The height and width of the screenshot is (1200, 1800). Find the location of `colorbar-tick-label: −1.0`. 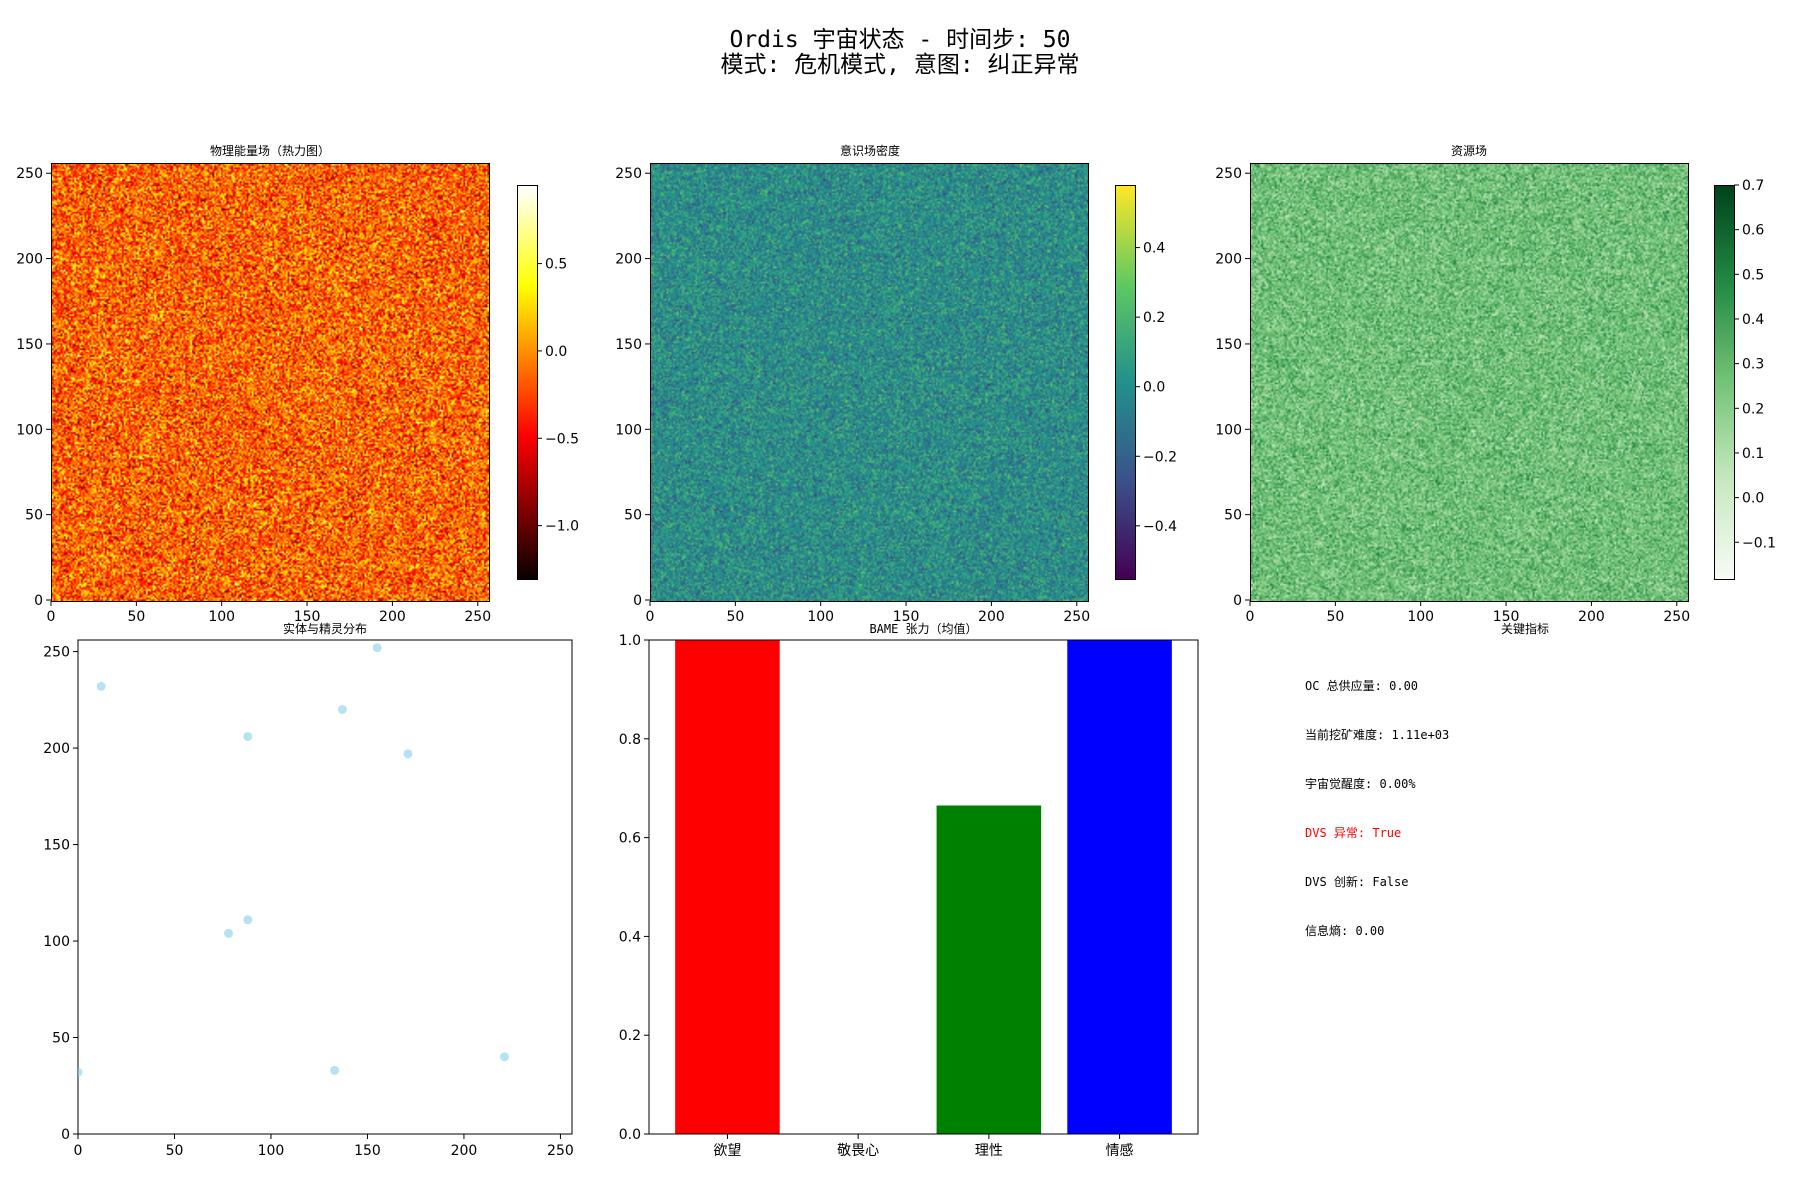

colorbar-tick-label: −1.0 is located at coordinates (562, 527).